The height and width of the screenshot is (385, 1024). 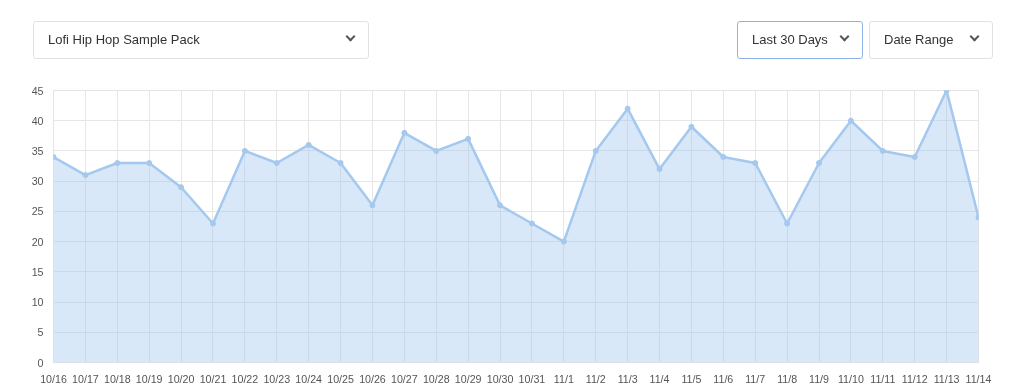 I want to click on y-tick-label: 20, so click(x=37, y=241).